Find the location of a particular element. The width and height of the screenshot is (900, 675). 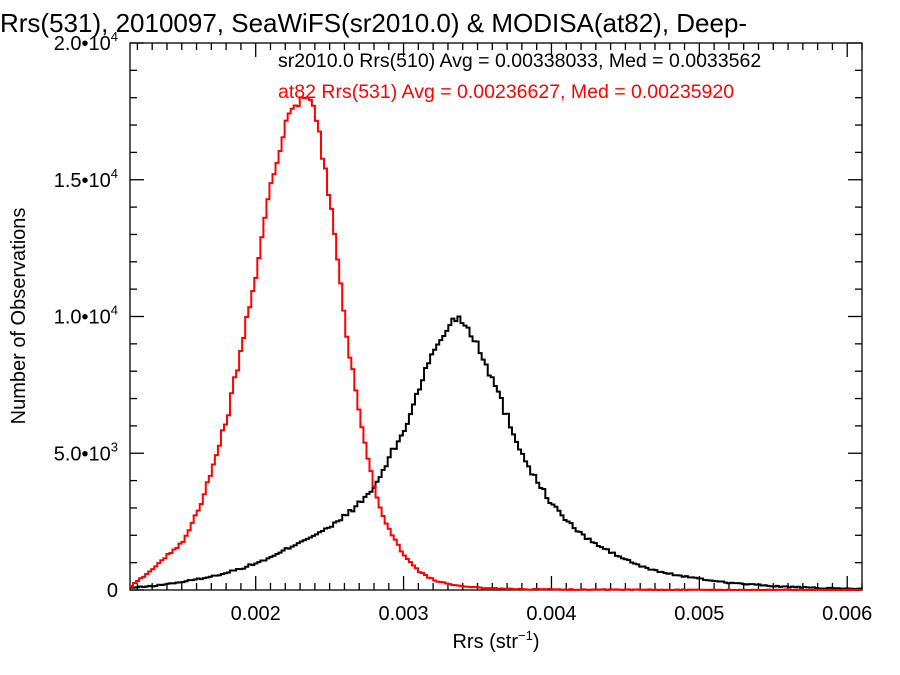

x-tick-label-0: 0.002 is located at coordinates (256, 614).